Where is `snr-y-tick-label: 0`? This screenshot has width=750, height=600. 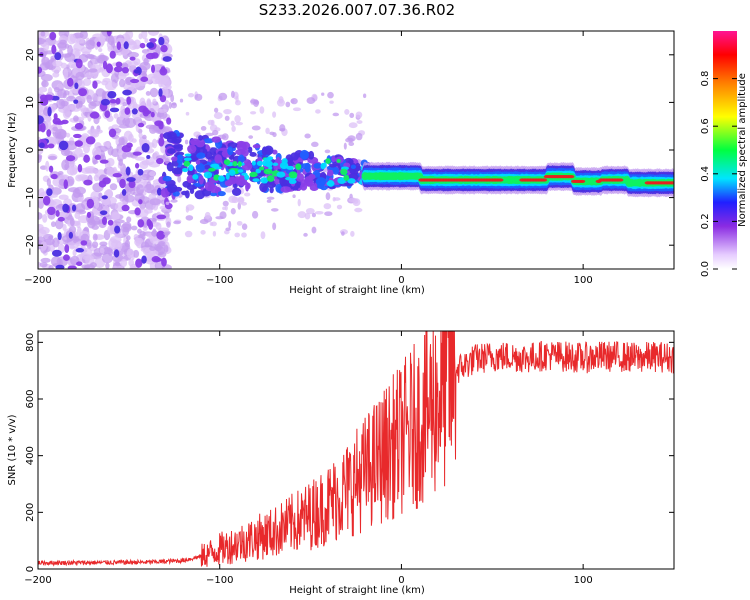 snr-y-tick-label: 0 is located at coordinates (30, 569).